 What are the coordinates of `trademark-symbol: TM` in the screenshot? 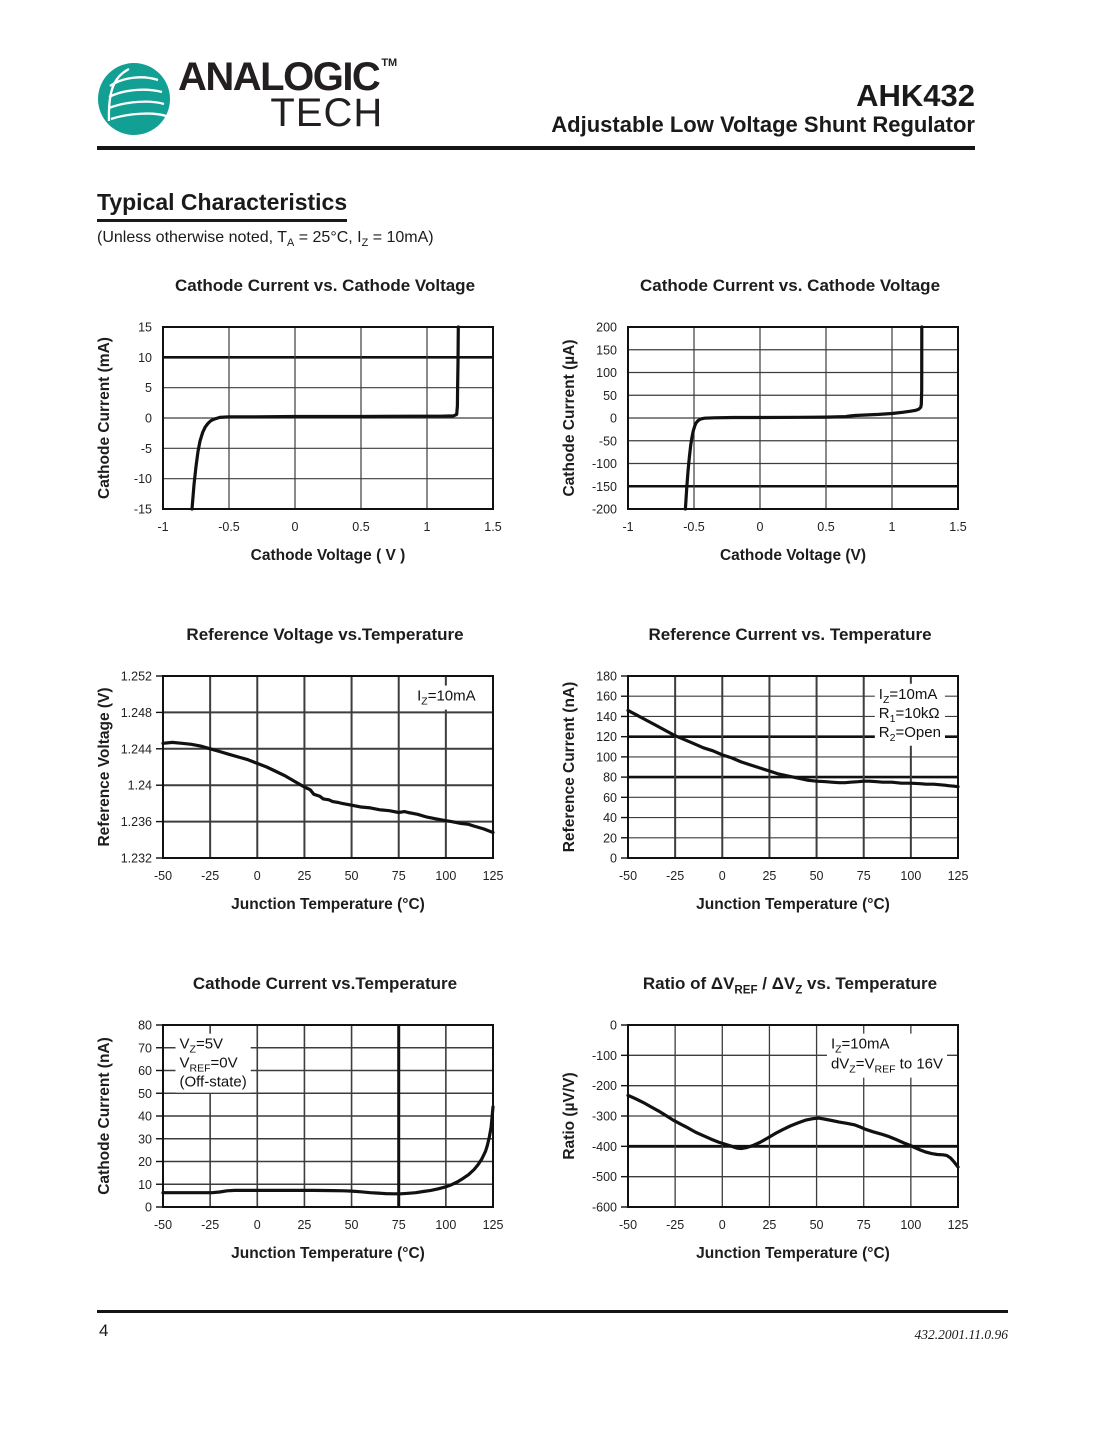 It's located at (389, 63).